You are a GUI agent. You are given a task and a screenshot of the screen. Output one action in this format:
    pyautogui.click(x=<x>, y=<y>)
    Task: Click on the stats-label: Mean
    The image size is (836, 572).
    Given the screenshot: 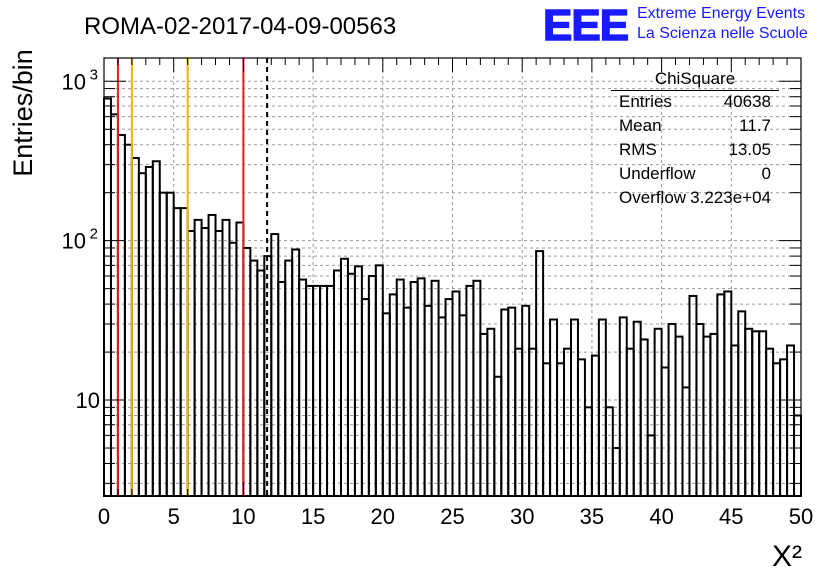 What is the action you would take?
    pyautogui.click(x=640, y=125)
    